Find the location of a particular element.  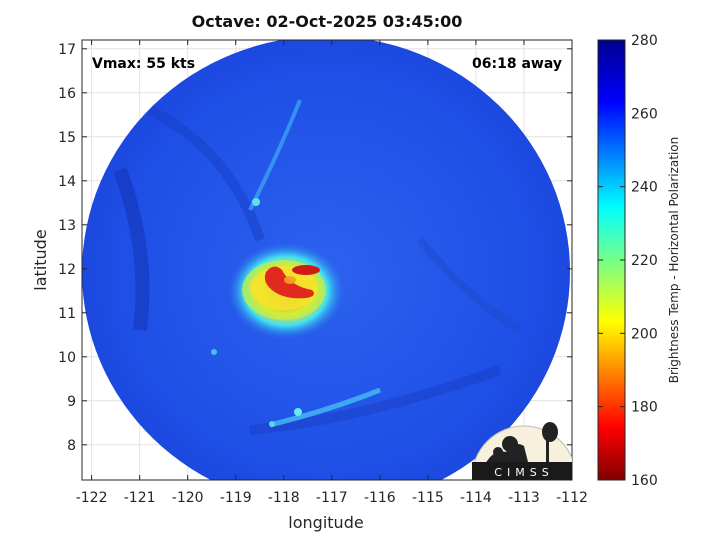

x-tick-label: -117 is located at coordinates (332, 498).